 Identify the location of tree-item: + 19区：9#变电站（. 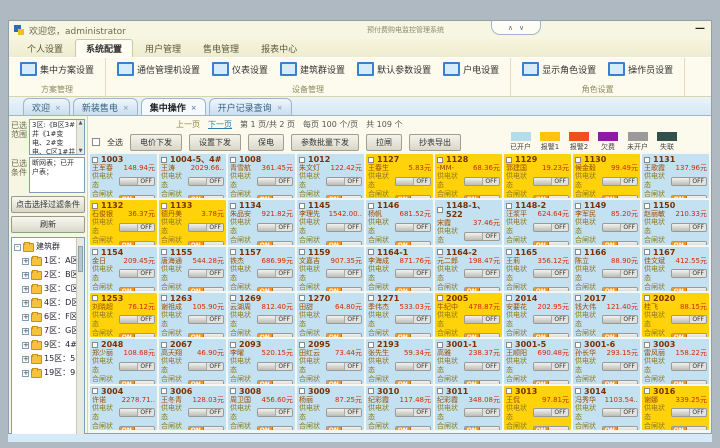
(49, 373).